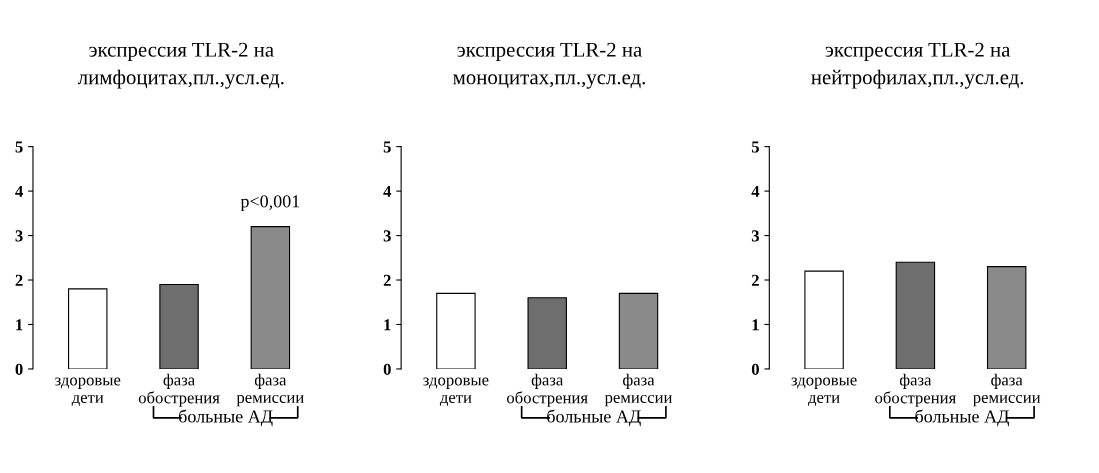 The image size is (1099, 473). I want to click on chart-title: экспрессия TLR-2 на лимфоцитах,пл.,усл.ед., so click(180, 65).